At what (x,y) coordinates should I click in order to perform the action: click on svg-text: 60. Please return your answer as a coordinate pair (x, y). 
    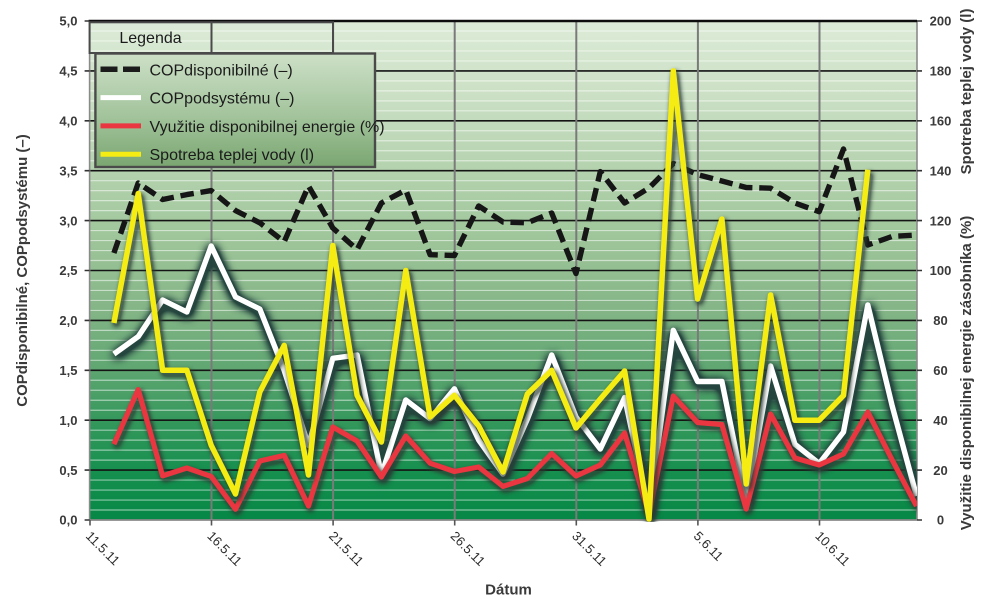
    Looking at the image, I should click on (940, 370).